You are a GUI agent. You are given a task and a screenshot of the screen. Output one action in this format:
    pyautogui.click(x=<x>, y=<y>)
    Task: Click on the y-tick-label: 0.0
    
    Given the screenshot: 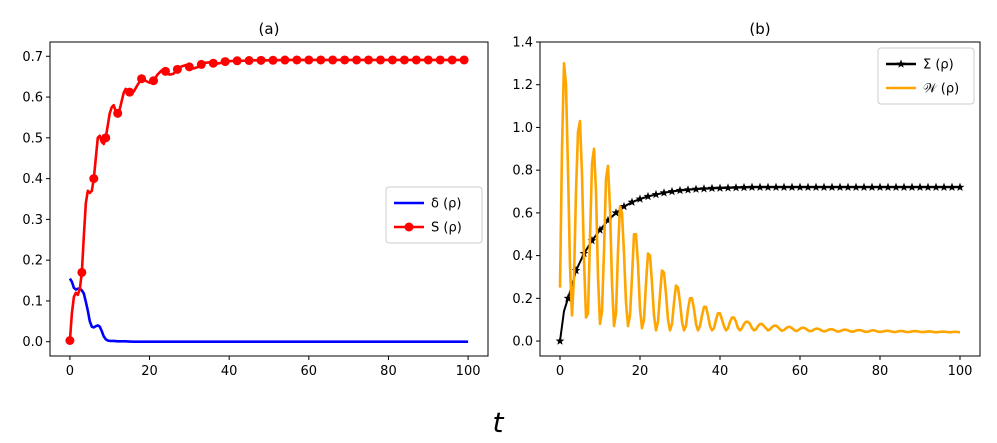 What is the action you would take?
    pyautogui.click(x=522, y=342)
    